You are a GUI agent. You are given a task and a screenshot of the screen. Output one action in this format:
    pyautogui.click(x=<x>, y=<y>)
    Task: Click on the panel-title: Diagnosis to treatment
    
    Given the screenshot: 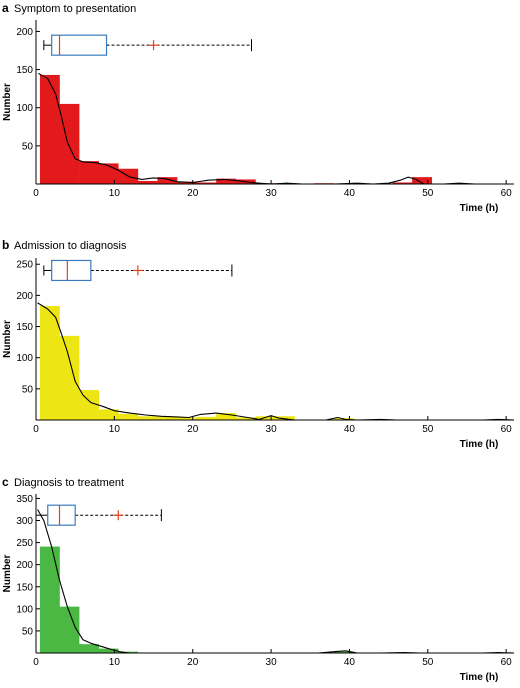 What is the action you would take?
    pyautogui.click(x=69, y=483)
    